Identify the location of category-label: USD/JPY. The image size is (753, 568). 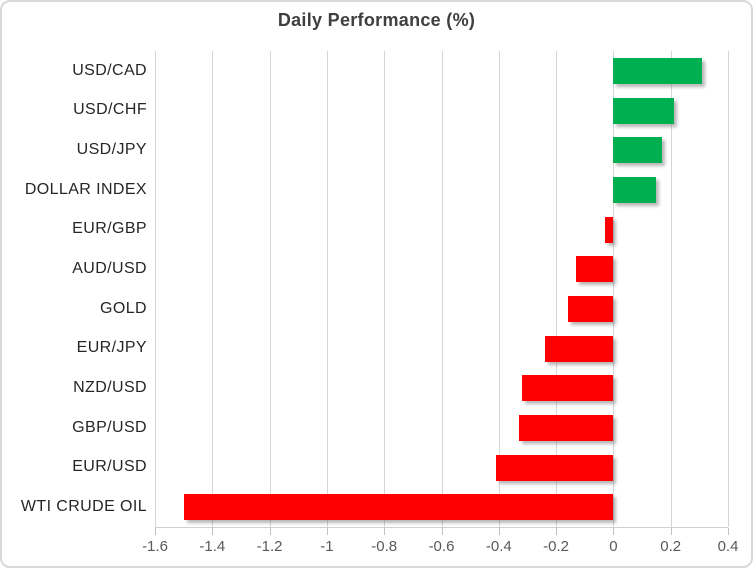
(111, 150).